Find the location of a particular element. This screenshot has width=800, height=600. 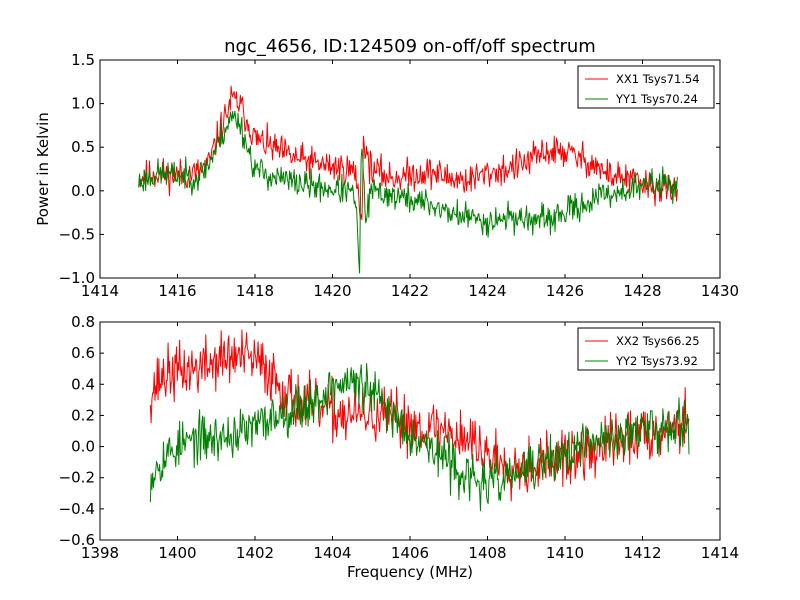

y-tick-label: 1.5 is located at coordinates (83, 60).